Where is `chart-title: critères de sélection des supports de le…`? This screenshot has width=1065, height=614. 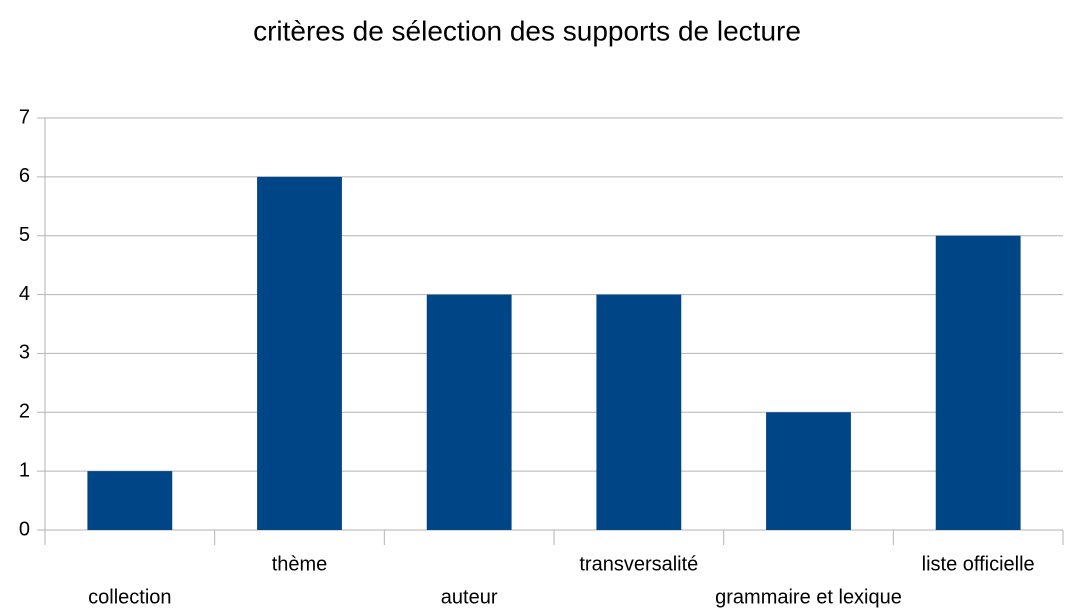 chart-title: critères de sélection des supports de le… is located at coordinates (527, 30).